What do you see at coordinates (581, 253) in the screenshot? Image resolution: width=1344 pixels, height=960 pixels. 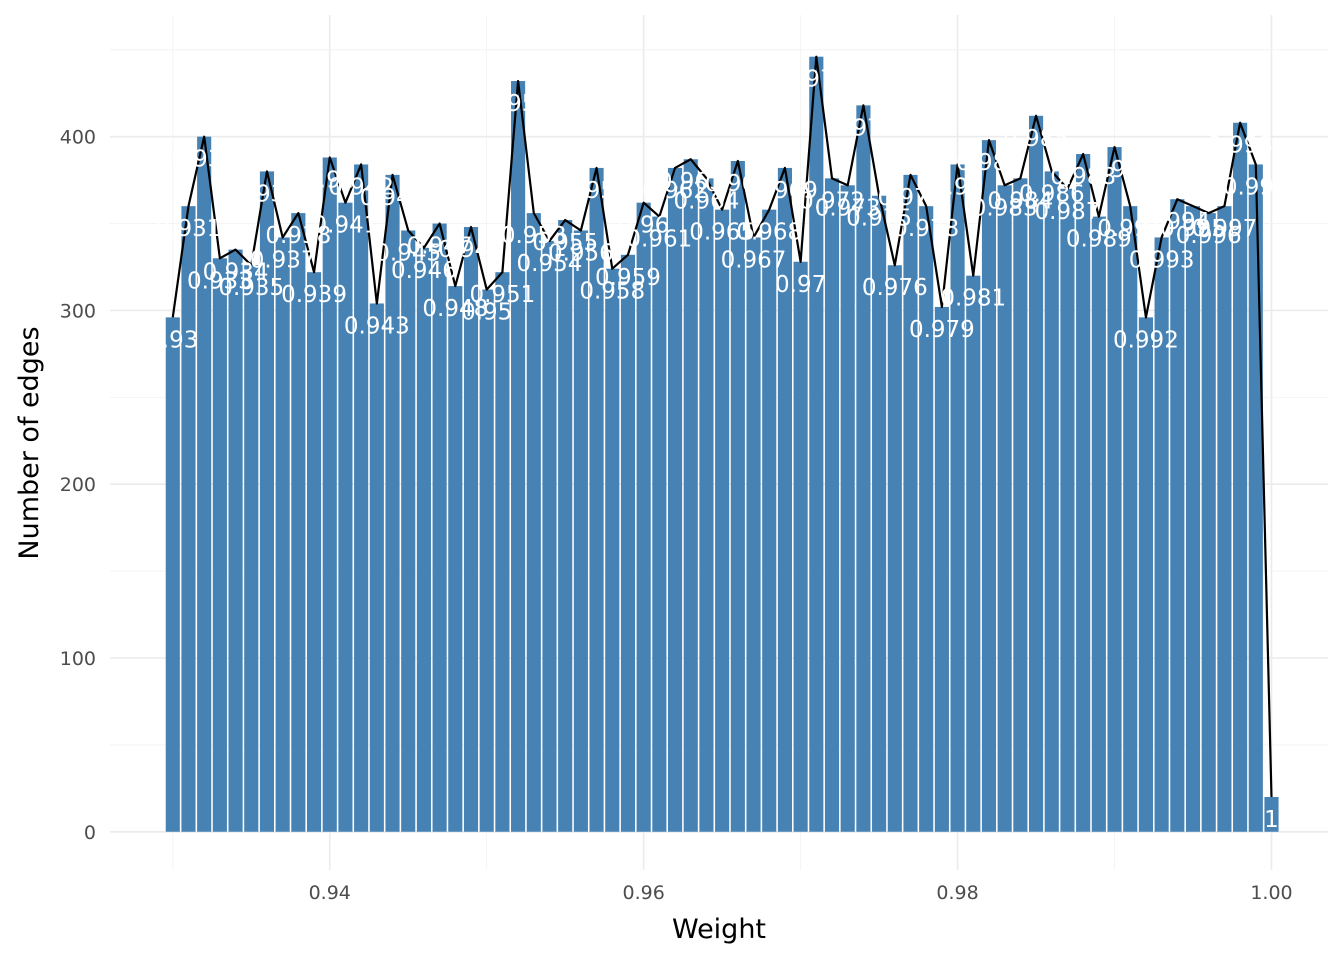 I see `bar-data-label: 0.956` at bounding box center [581, 253].